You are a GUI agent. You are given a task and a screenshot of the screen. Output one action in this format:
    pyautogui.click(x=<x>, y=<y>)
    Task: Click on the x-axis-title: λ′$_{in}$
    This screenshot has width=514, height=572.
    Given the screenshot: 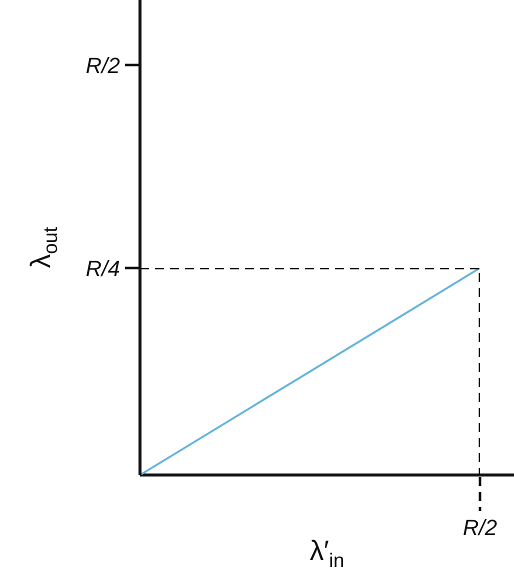 What is the action you would take?
    pyautogui.click(x=327, y=553)
    